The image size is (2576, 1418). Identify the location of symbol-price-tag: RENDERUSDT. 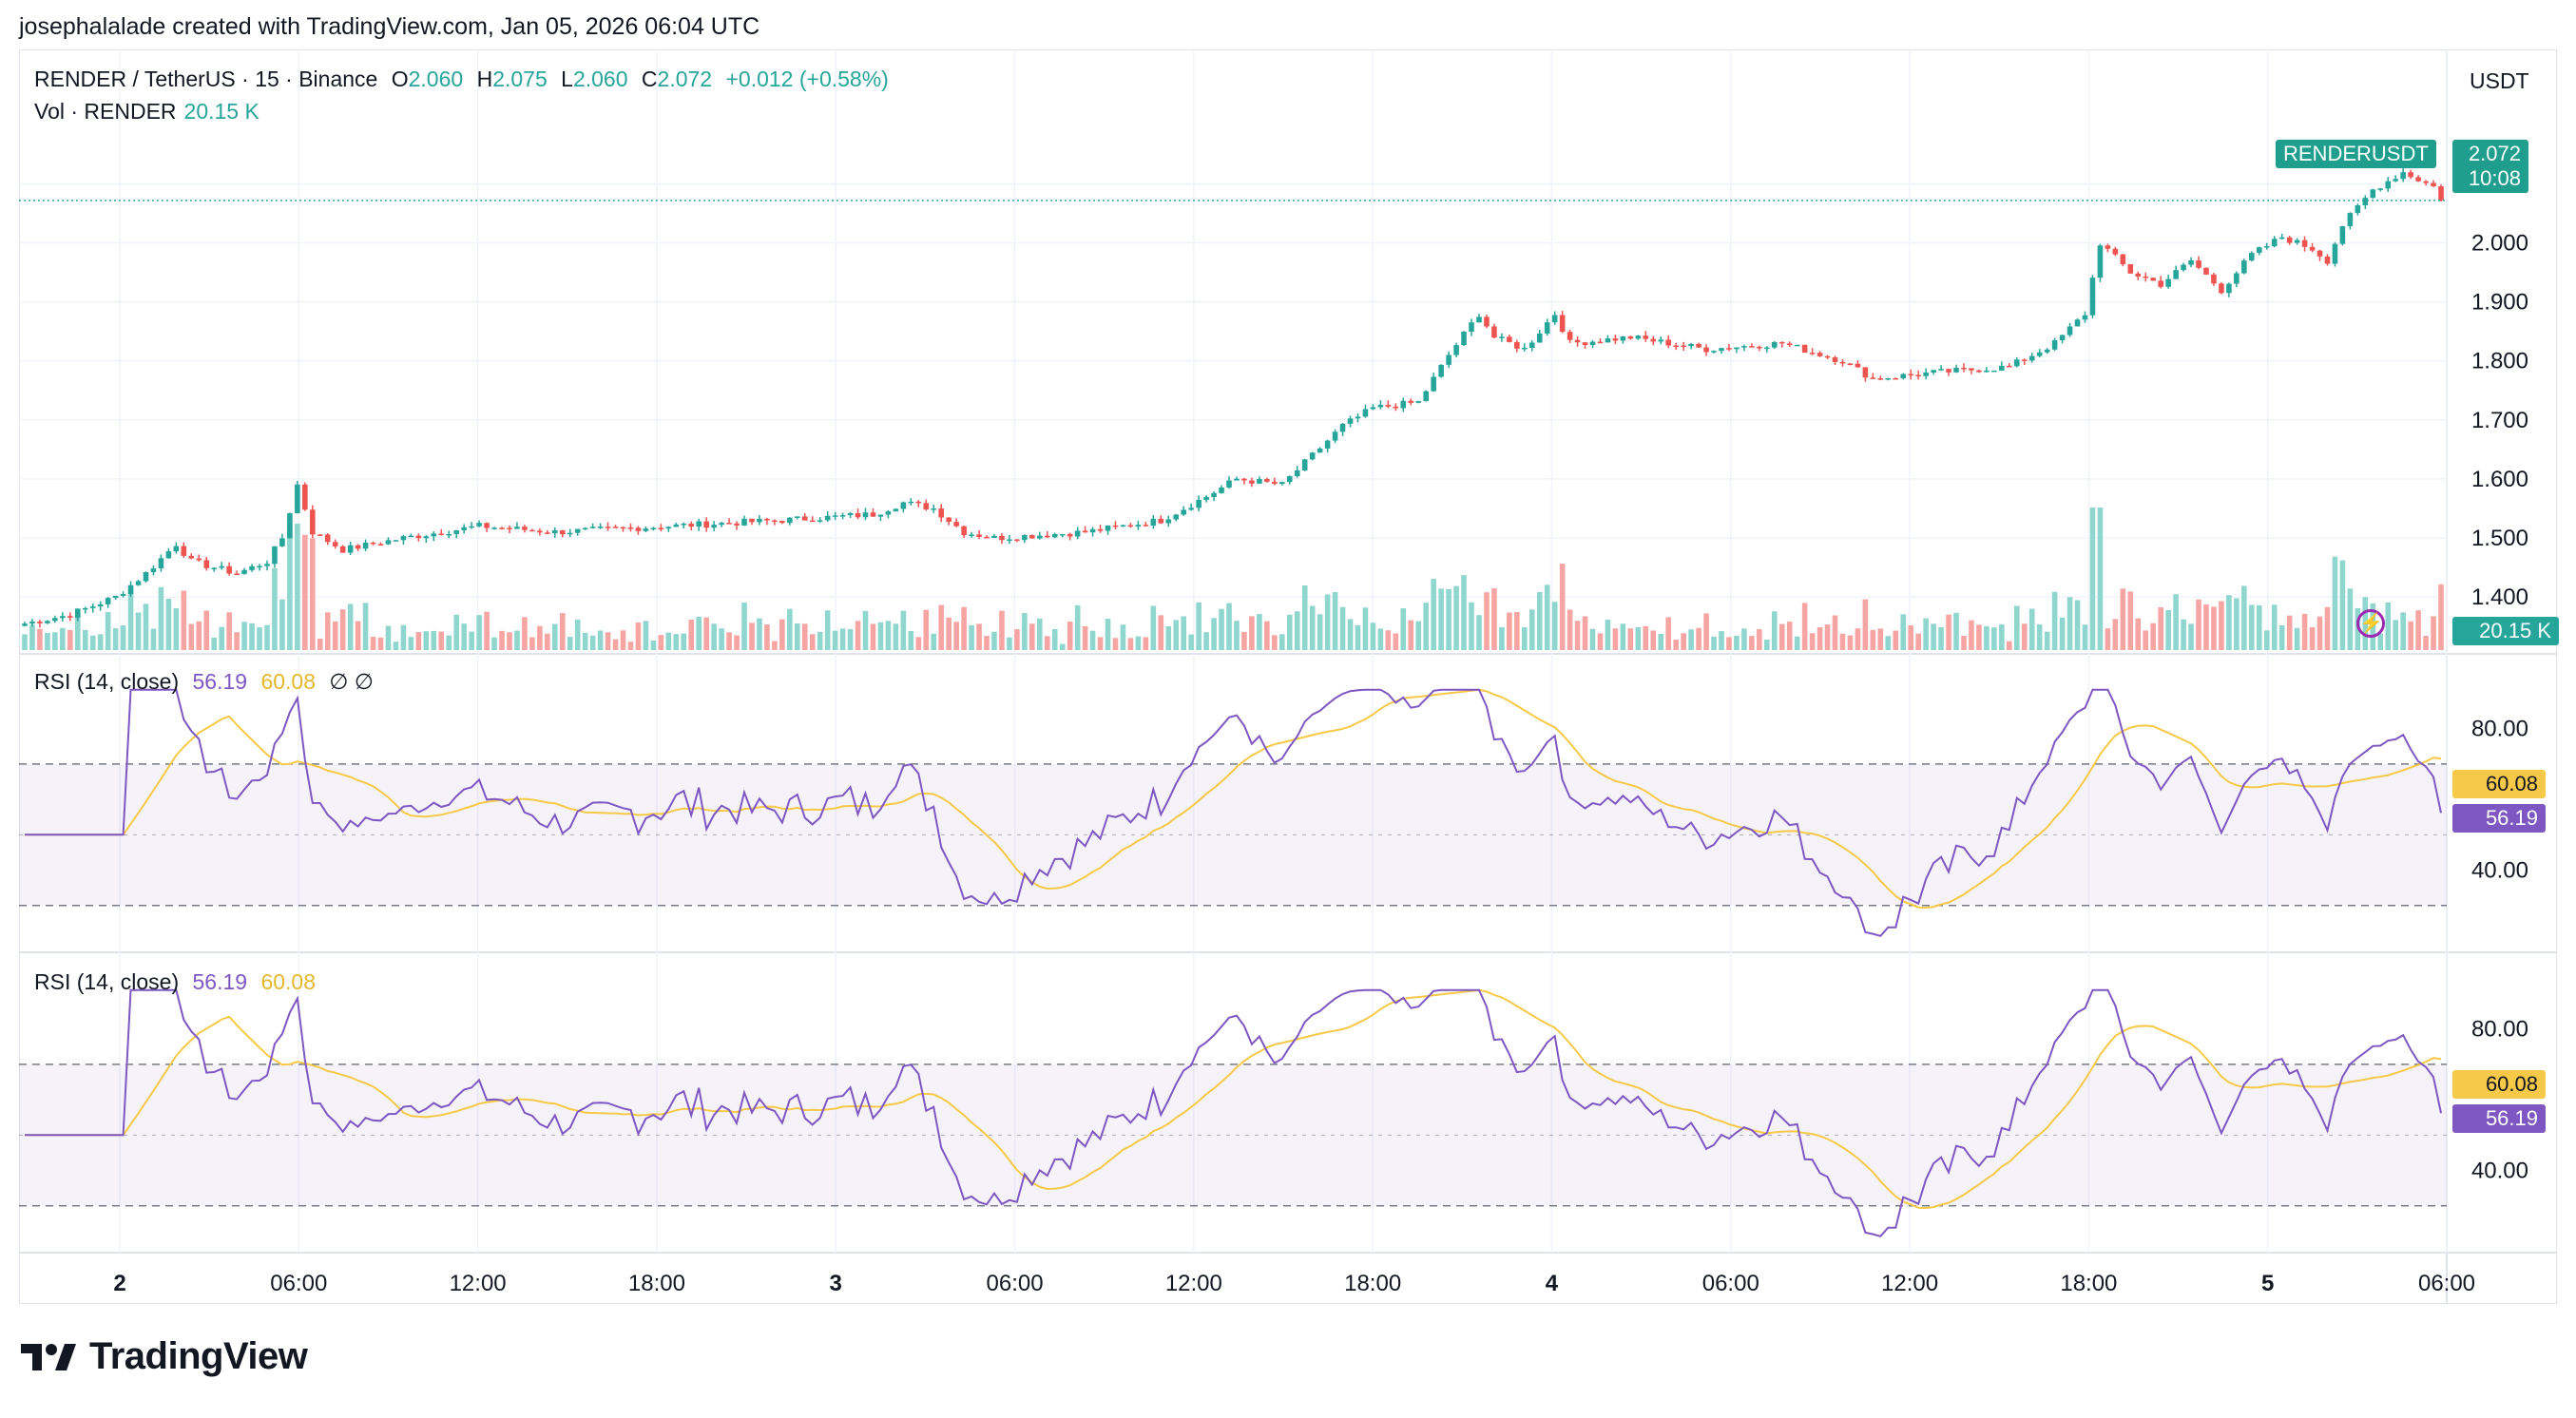
(2356, 154).